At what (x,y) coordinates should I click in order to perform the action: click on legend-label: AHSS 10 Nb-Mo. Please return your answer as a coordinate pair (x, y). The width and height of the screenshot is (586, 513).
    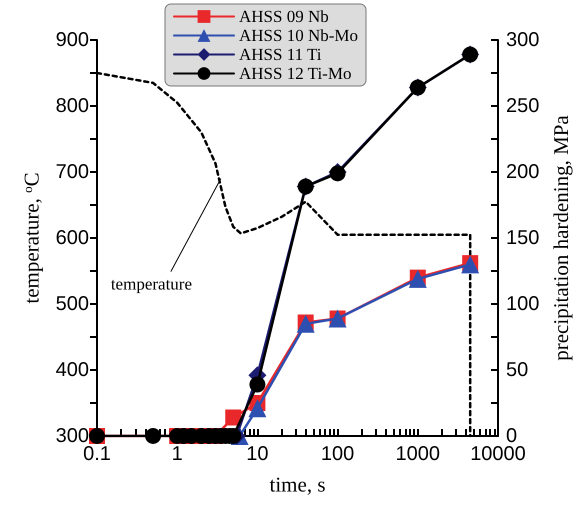
    Looking at the image, I should click on (298, 35).